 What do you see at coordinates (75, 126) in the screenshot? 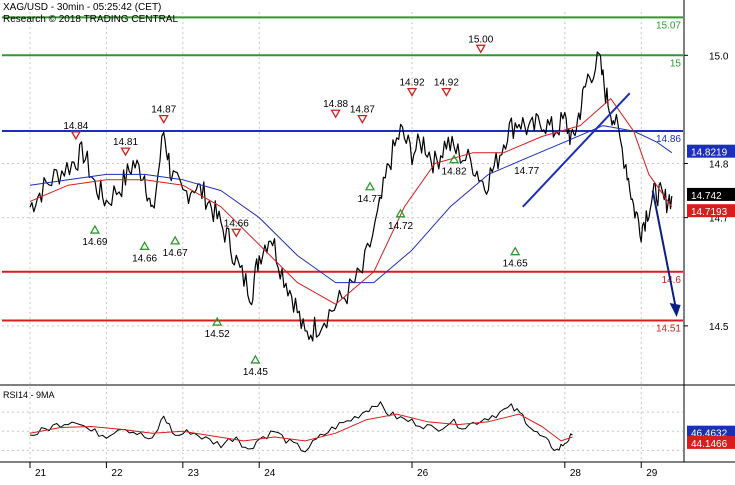
I see `high-marker-label: 14.84` at bounding box center [75, 126].